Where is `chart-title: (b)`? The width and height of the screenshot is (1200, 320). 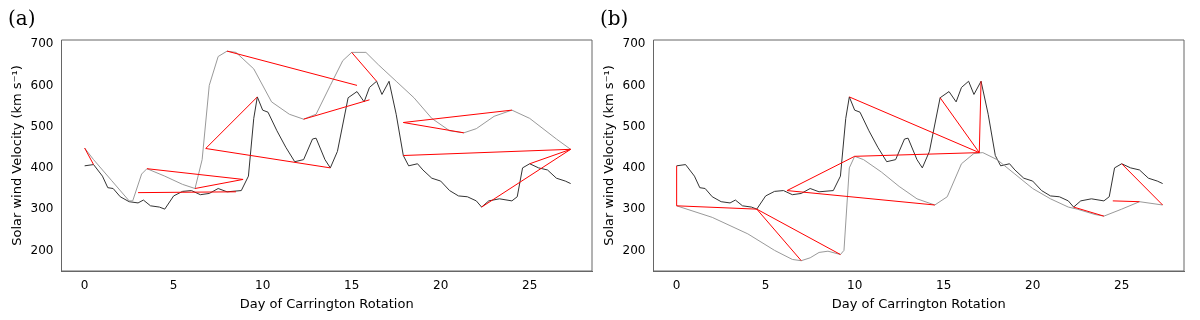 chart-title: (b) is located at coordinates (614, 18).